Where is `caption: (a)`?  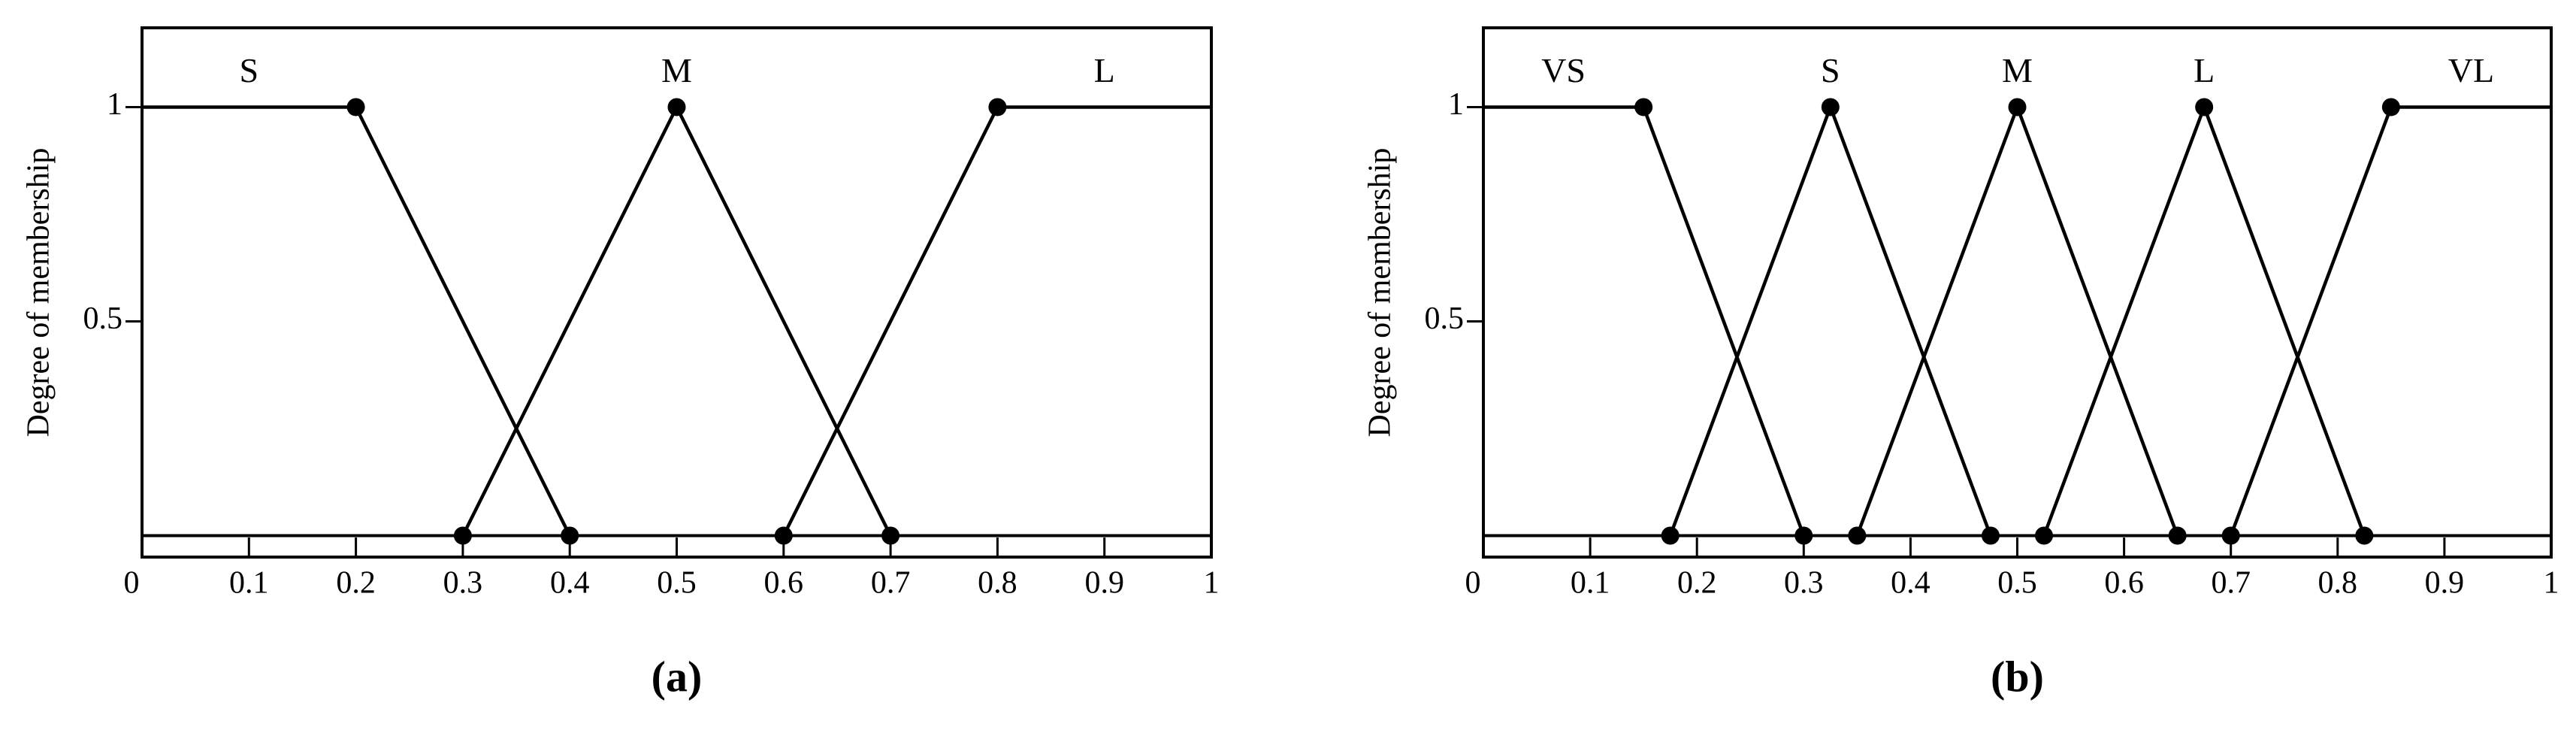 caption: (a) is located at coordinates (677, 676).